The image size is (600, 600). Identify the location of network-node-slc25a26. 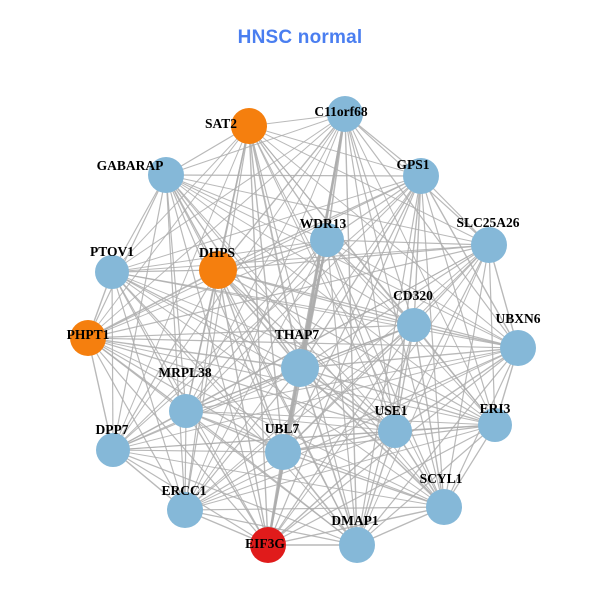
(489, 245).